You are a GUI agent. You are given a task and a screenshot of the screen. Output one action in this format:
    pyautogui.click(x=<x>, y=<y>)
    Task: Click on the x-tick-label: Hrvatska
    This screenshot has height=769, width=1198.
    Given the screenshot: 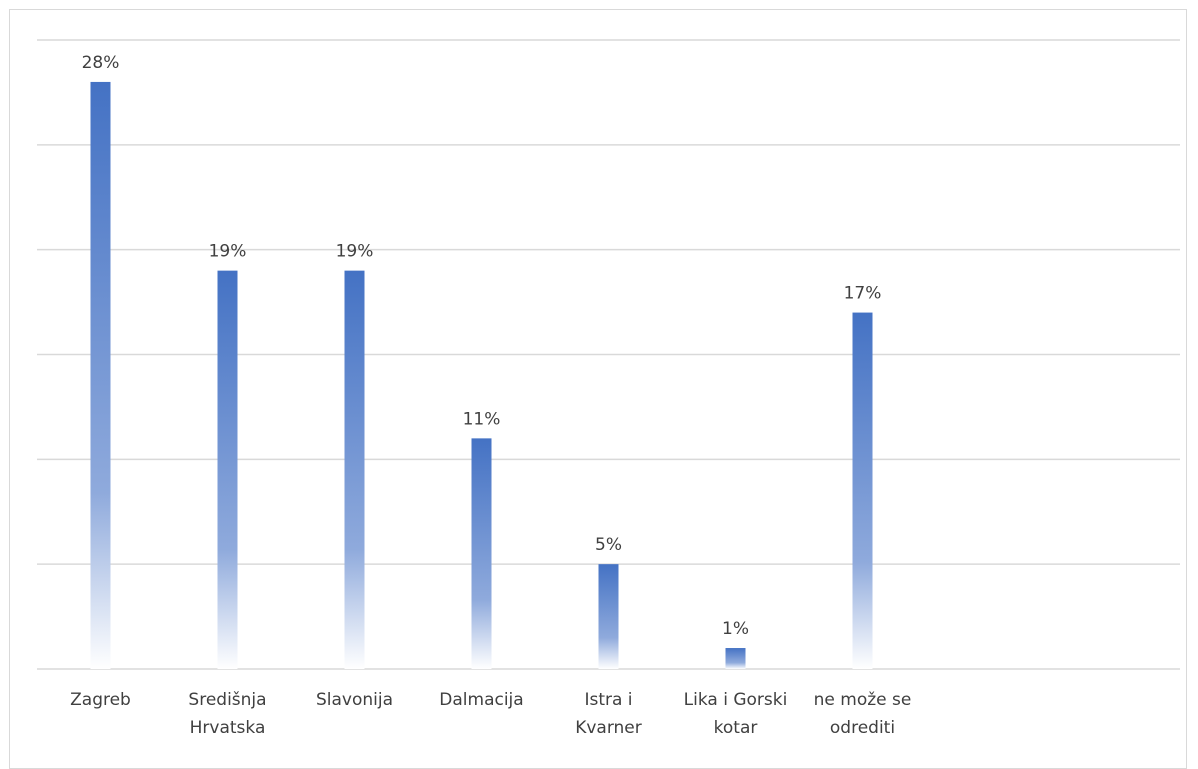 What is the action you would take?
    pyautogui.click(x=228, y=728)
    